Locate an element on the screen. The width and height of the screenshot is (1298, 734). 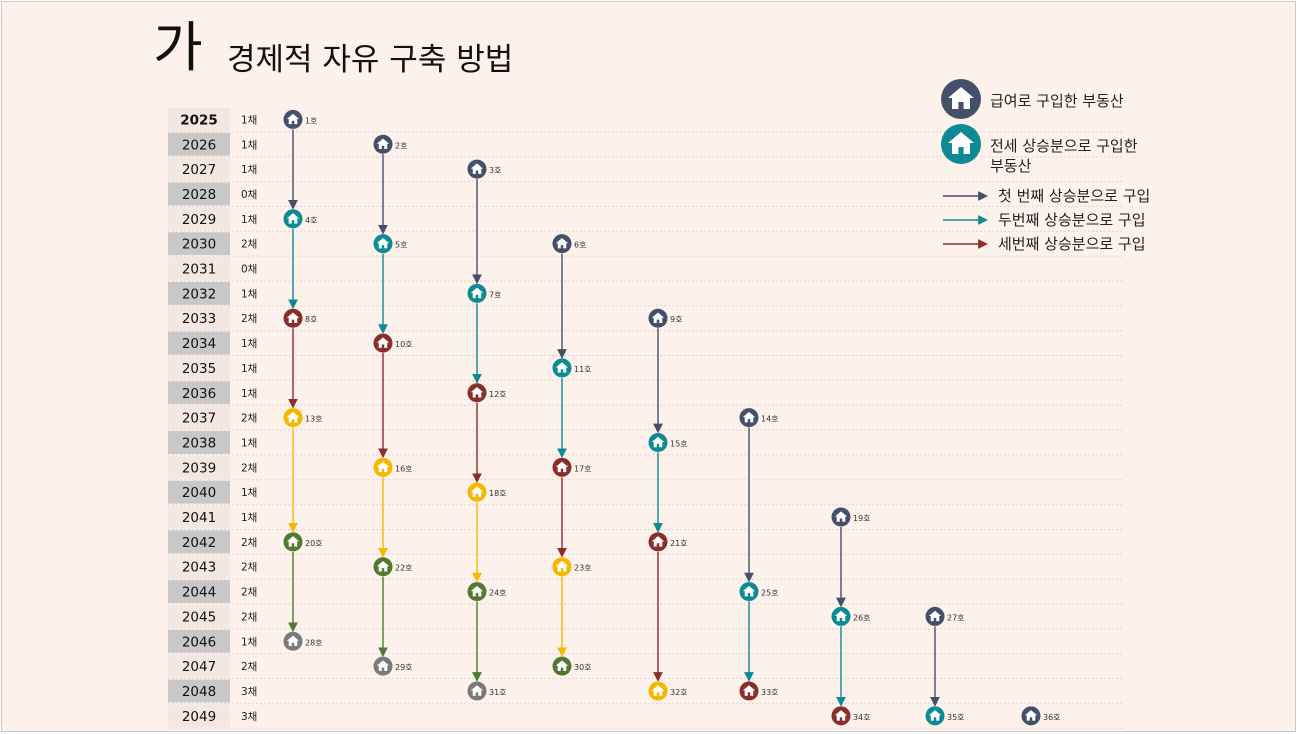
house-label: 21호 is located at coordinates (679, 543).